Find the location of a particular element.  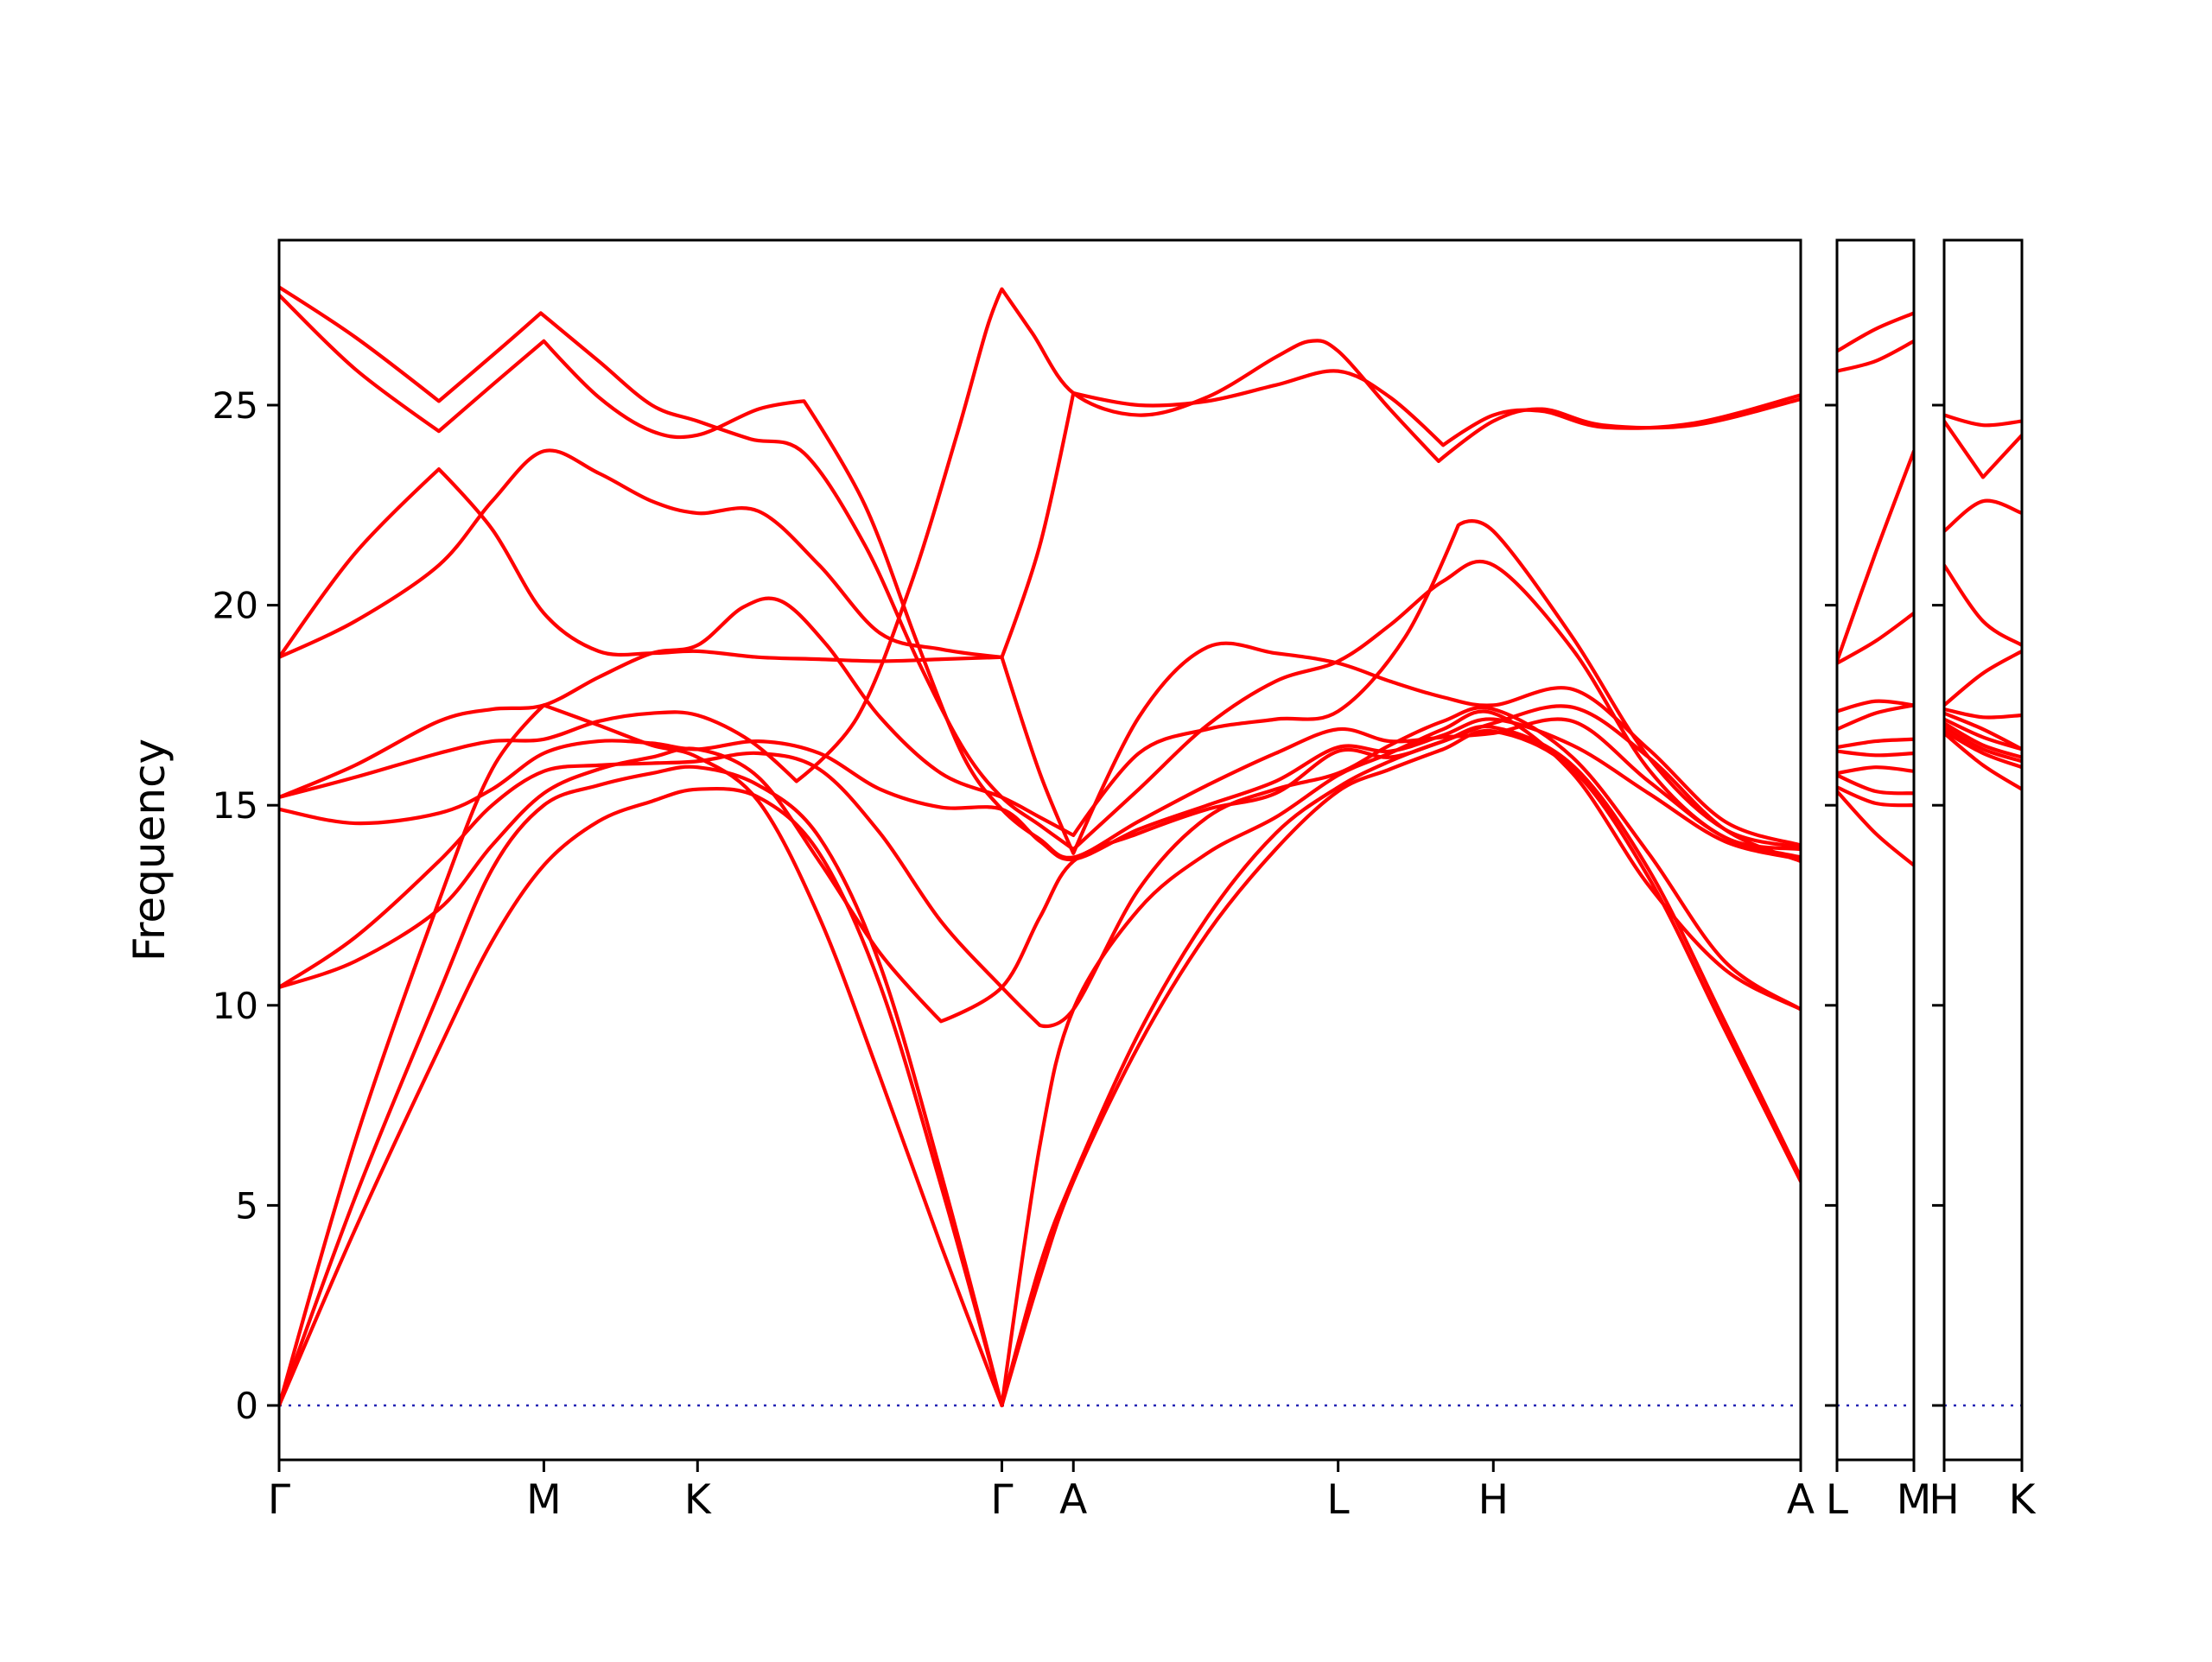

frequency-axis-label: Frequency is located at coordinates (149, 850).